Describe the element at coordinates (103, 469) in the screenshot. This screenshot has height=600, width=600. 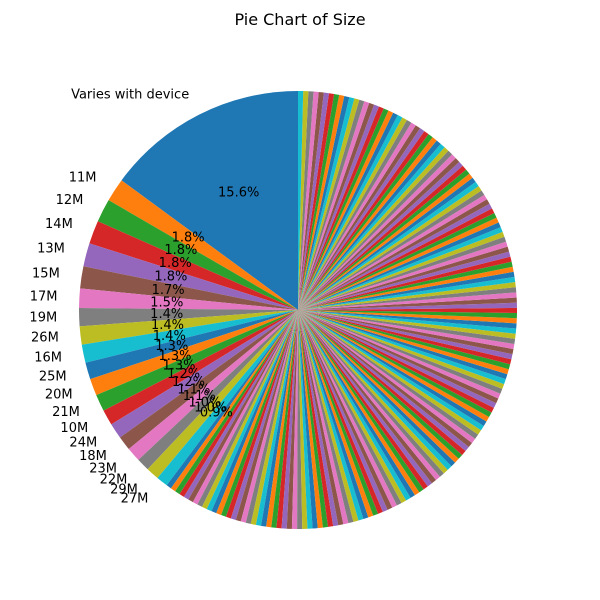
I see `slice-label: 23M` at that location.